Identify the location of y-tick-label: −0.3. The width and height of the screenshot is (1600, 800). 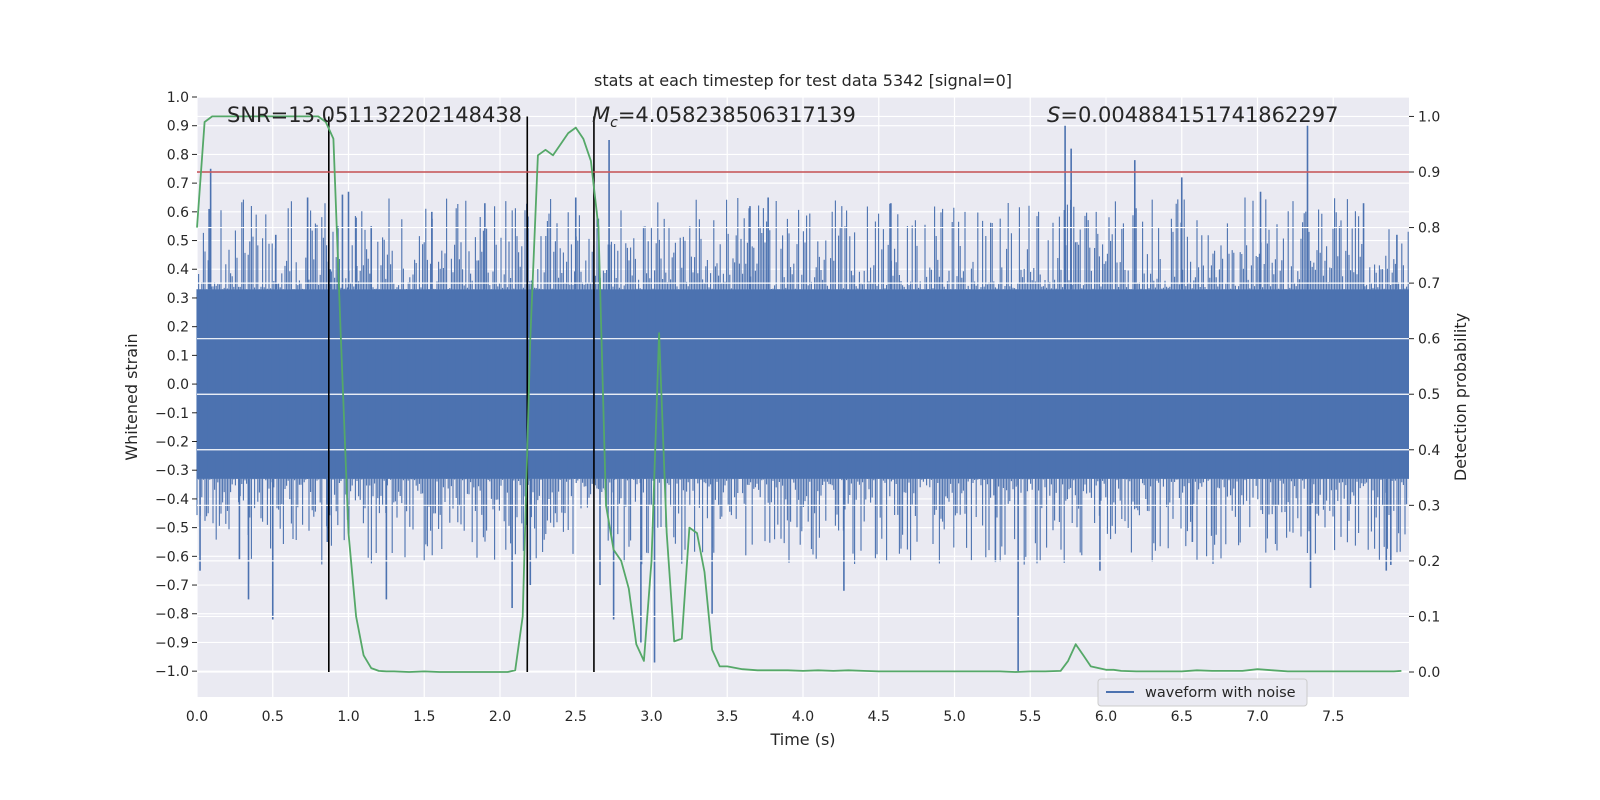
(172, 471).